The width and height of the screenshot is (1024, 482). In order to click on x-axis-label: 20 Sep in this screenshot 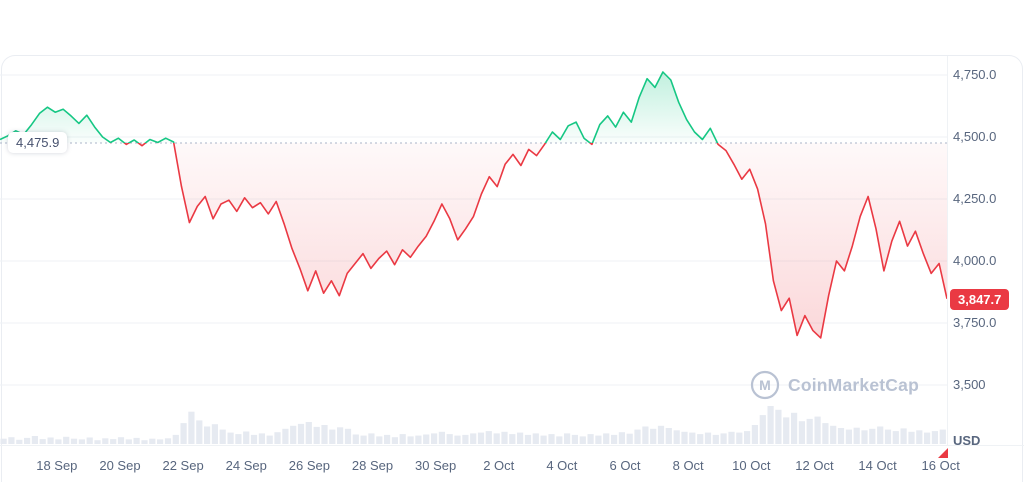, I will do `click(120, 465)`.